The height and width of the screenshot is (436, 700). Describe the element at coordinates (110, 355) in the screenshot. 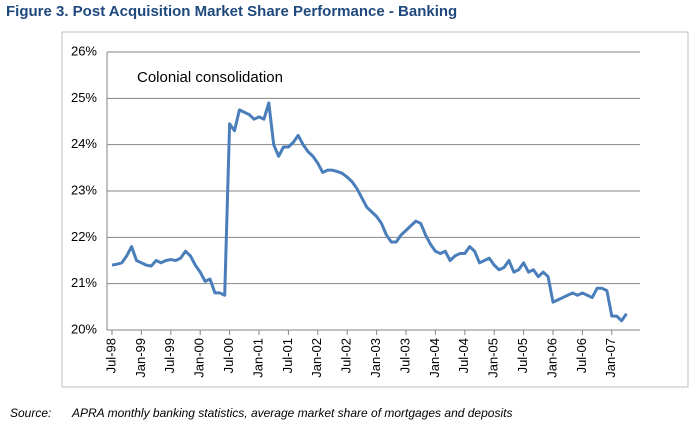

I see `x-tick-label: Jul-98` at that location.